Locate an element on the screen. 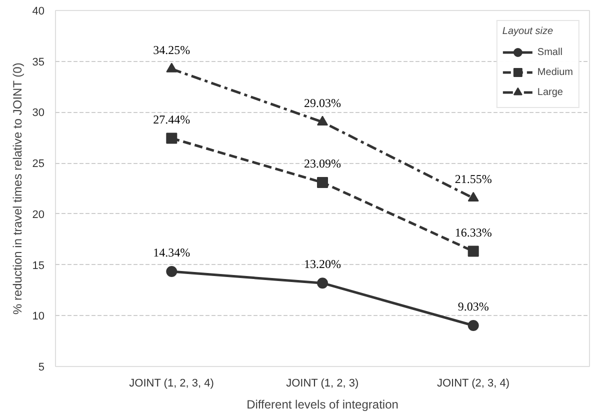 This screenshot has height=414, width=597. x-tick-label: JOINT (1, 2, 3) is located at coordinates (322, 384).